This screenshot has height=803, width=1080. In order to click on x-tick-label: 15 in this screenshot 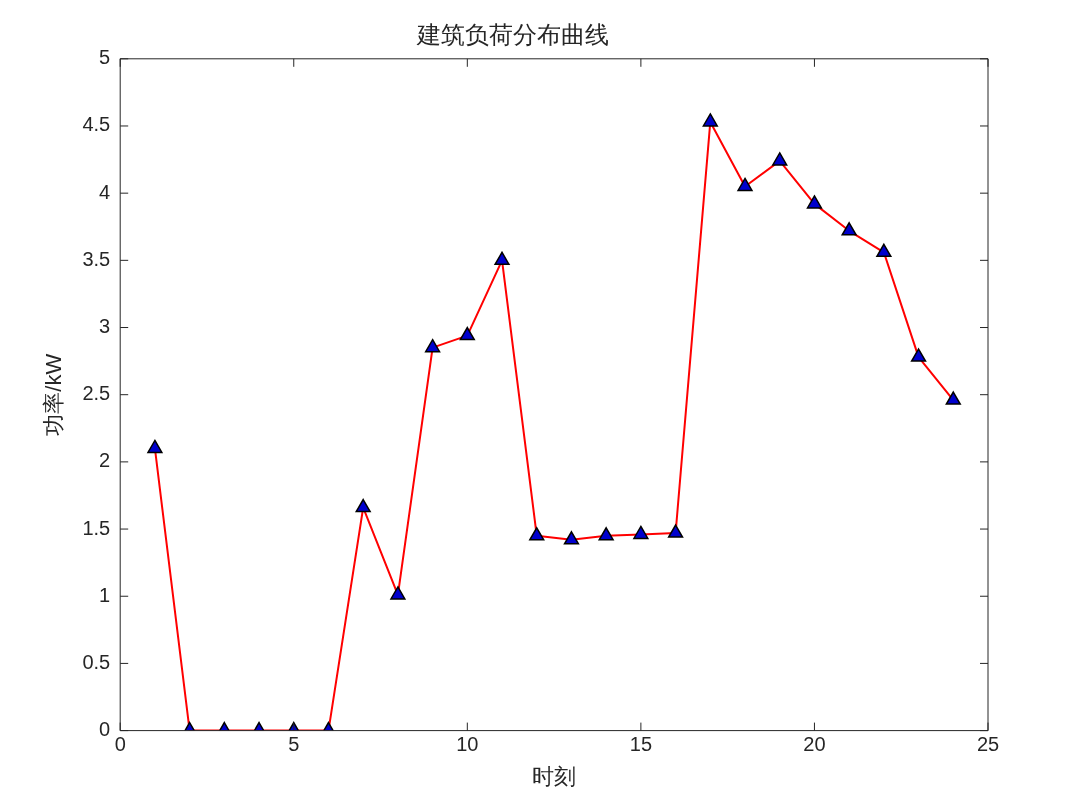, I will do `click(641, 744)`.